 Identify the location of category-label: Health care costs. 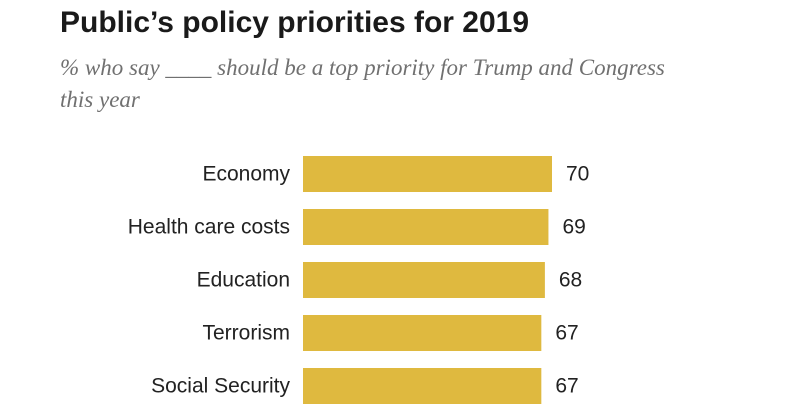
(209, 227).